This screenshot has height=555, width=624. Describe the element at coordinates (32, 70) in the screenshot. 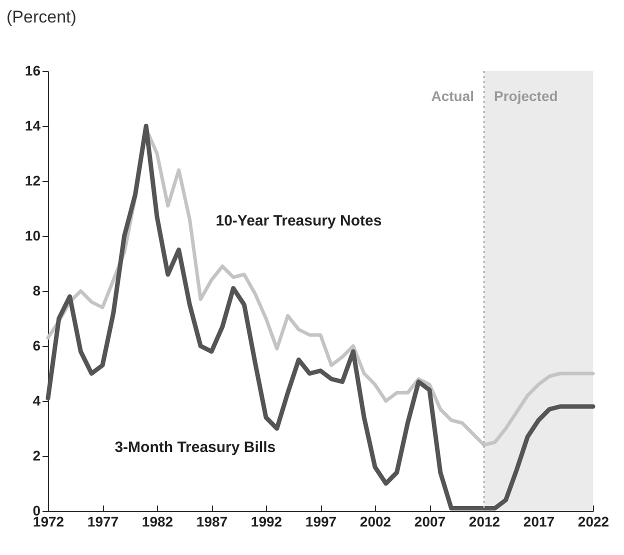

I see `y-tick-label: 16` at that location.